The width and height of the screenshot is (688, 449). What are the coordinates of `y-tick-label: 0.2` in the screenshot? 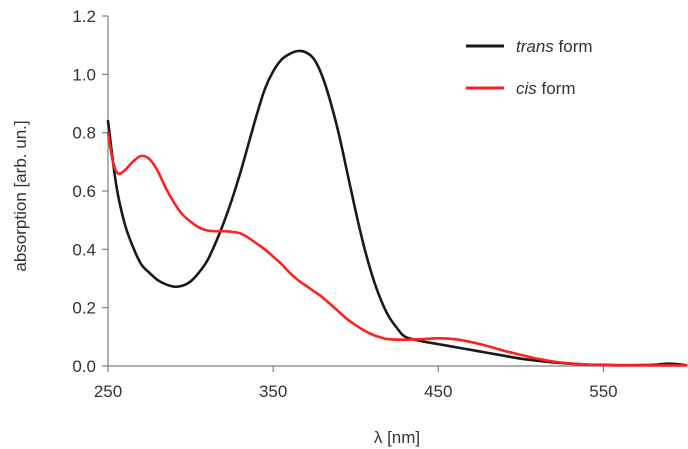 It's located at (84, 308).